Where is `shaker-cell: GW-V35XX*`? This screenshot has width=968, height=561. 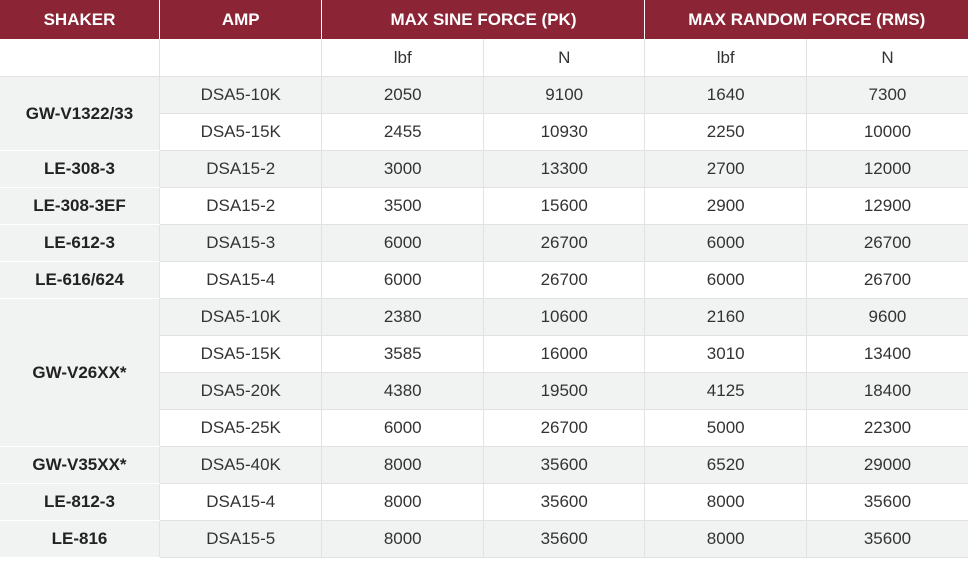 shaker-cell: GW-V35XX* is located at coordinates (80, 465).